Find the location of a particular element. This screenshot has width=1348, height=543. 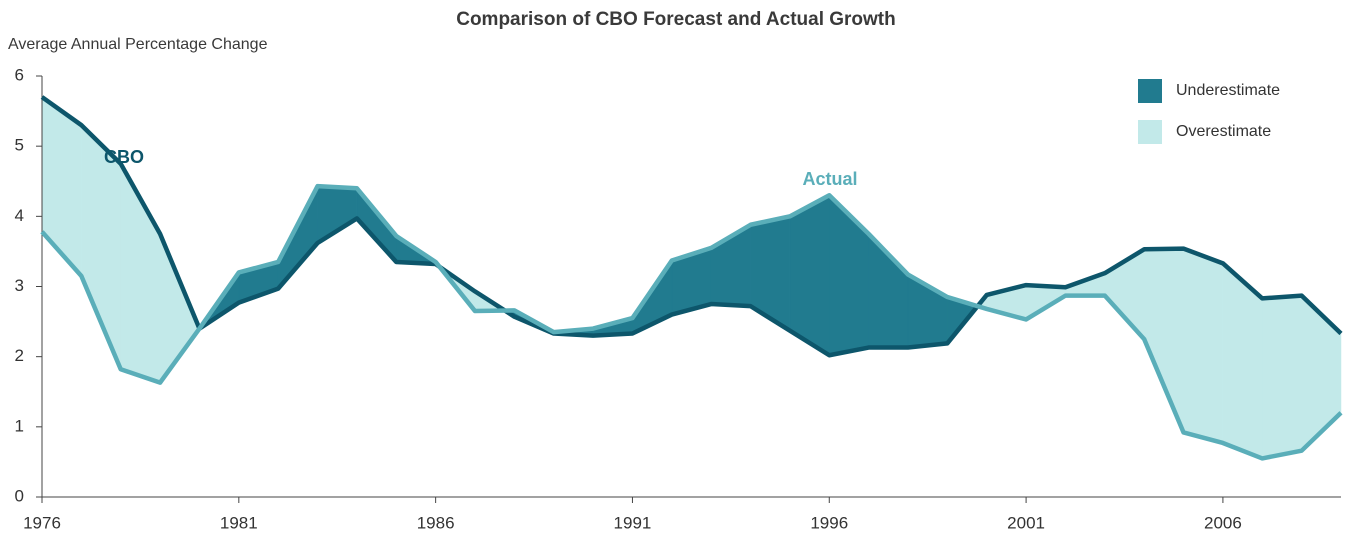

x-tick-label: 1976 is located at coordinates (42, 522).